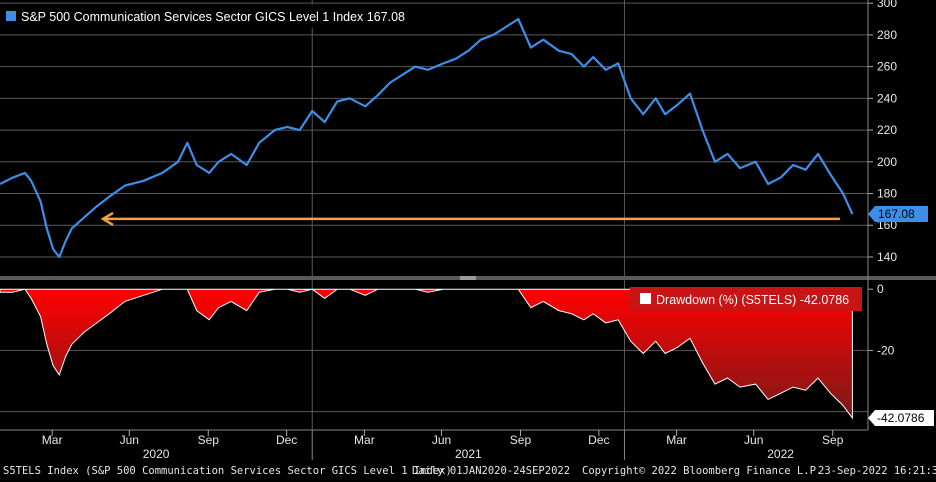  Describe the element at coordinates (645, 298) in the screenshot. I see `drawdown-legend-swatch` at that location.